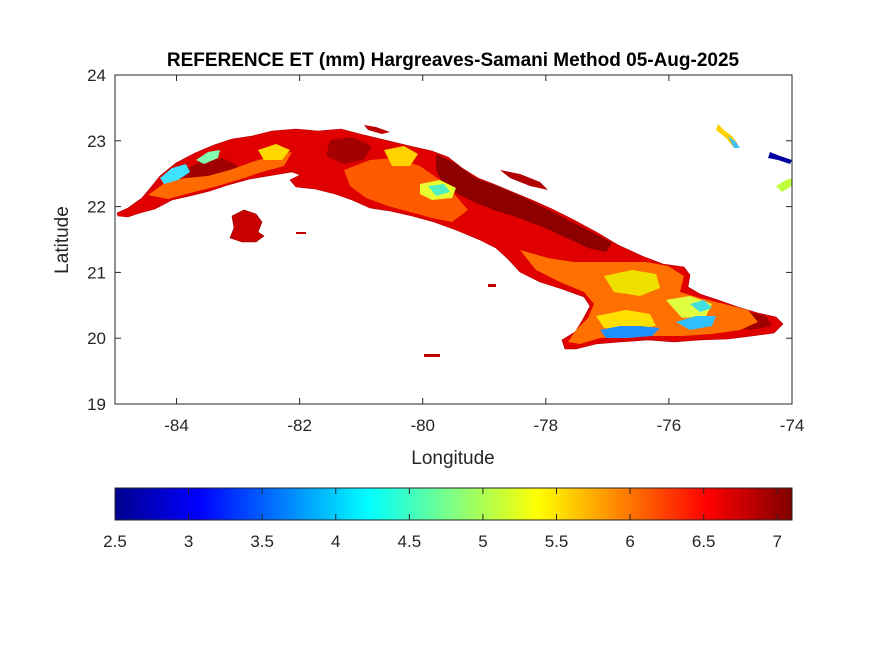  I want to click on colorbar-tick-label: 5, so click(482, 541).